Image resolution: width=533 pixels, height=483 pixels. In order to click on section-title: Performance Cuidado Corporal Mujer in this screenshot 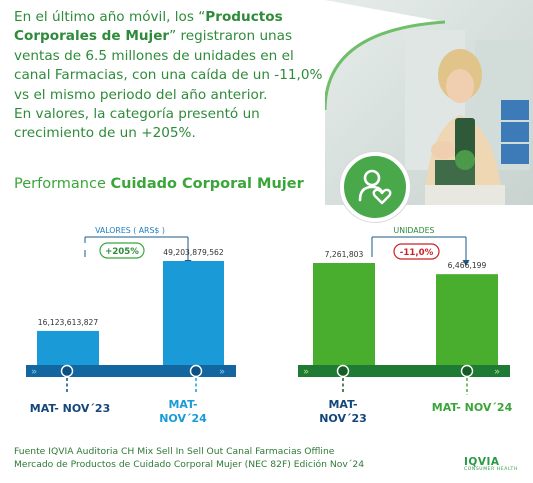, I will do `click(159, 184)`.